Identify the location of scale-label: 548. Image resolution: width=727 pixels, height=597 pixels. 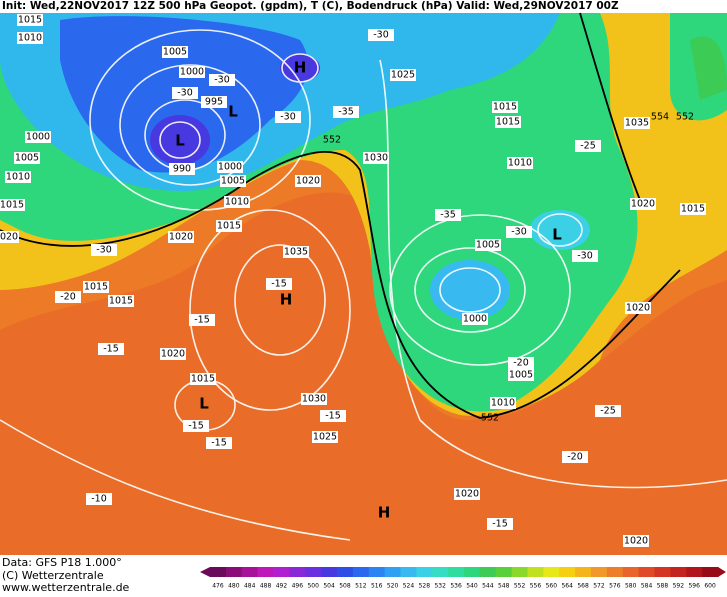
(504, 586).